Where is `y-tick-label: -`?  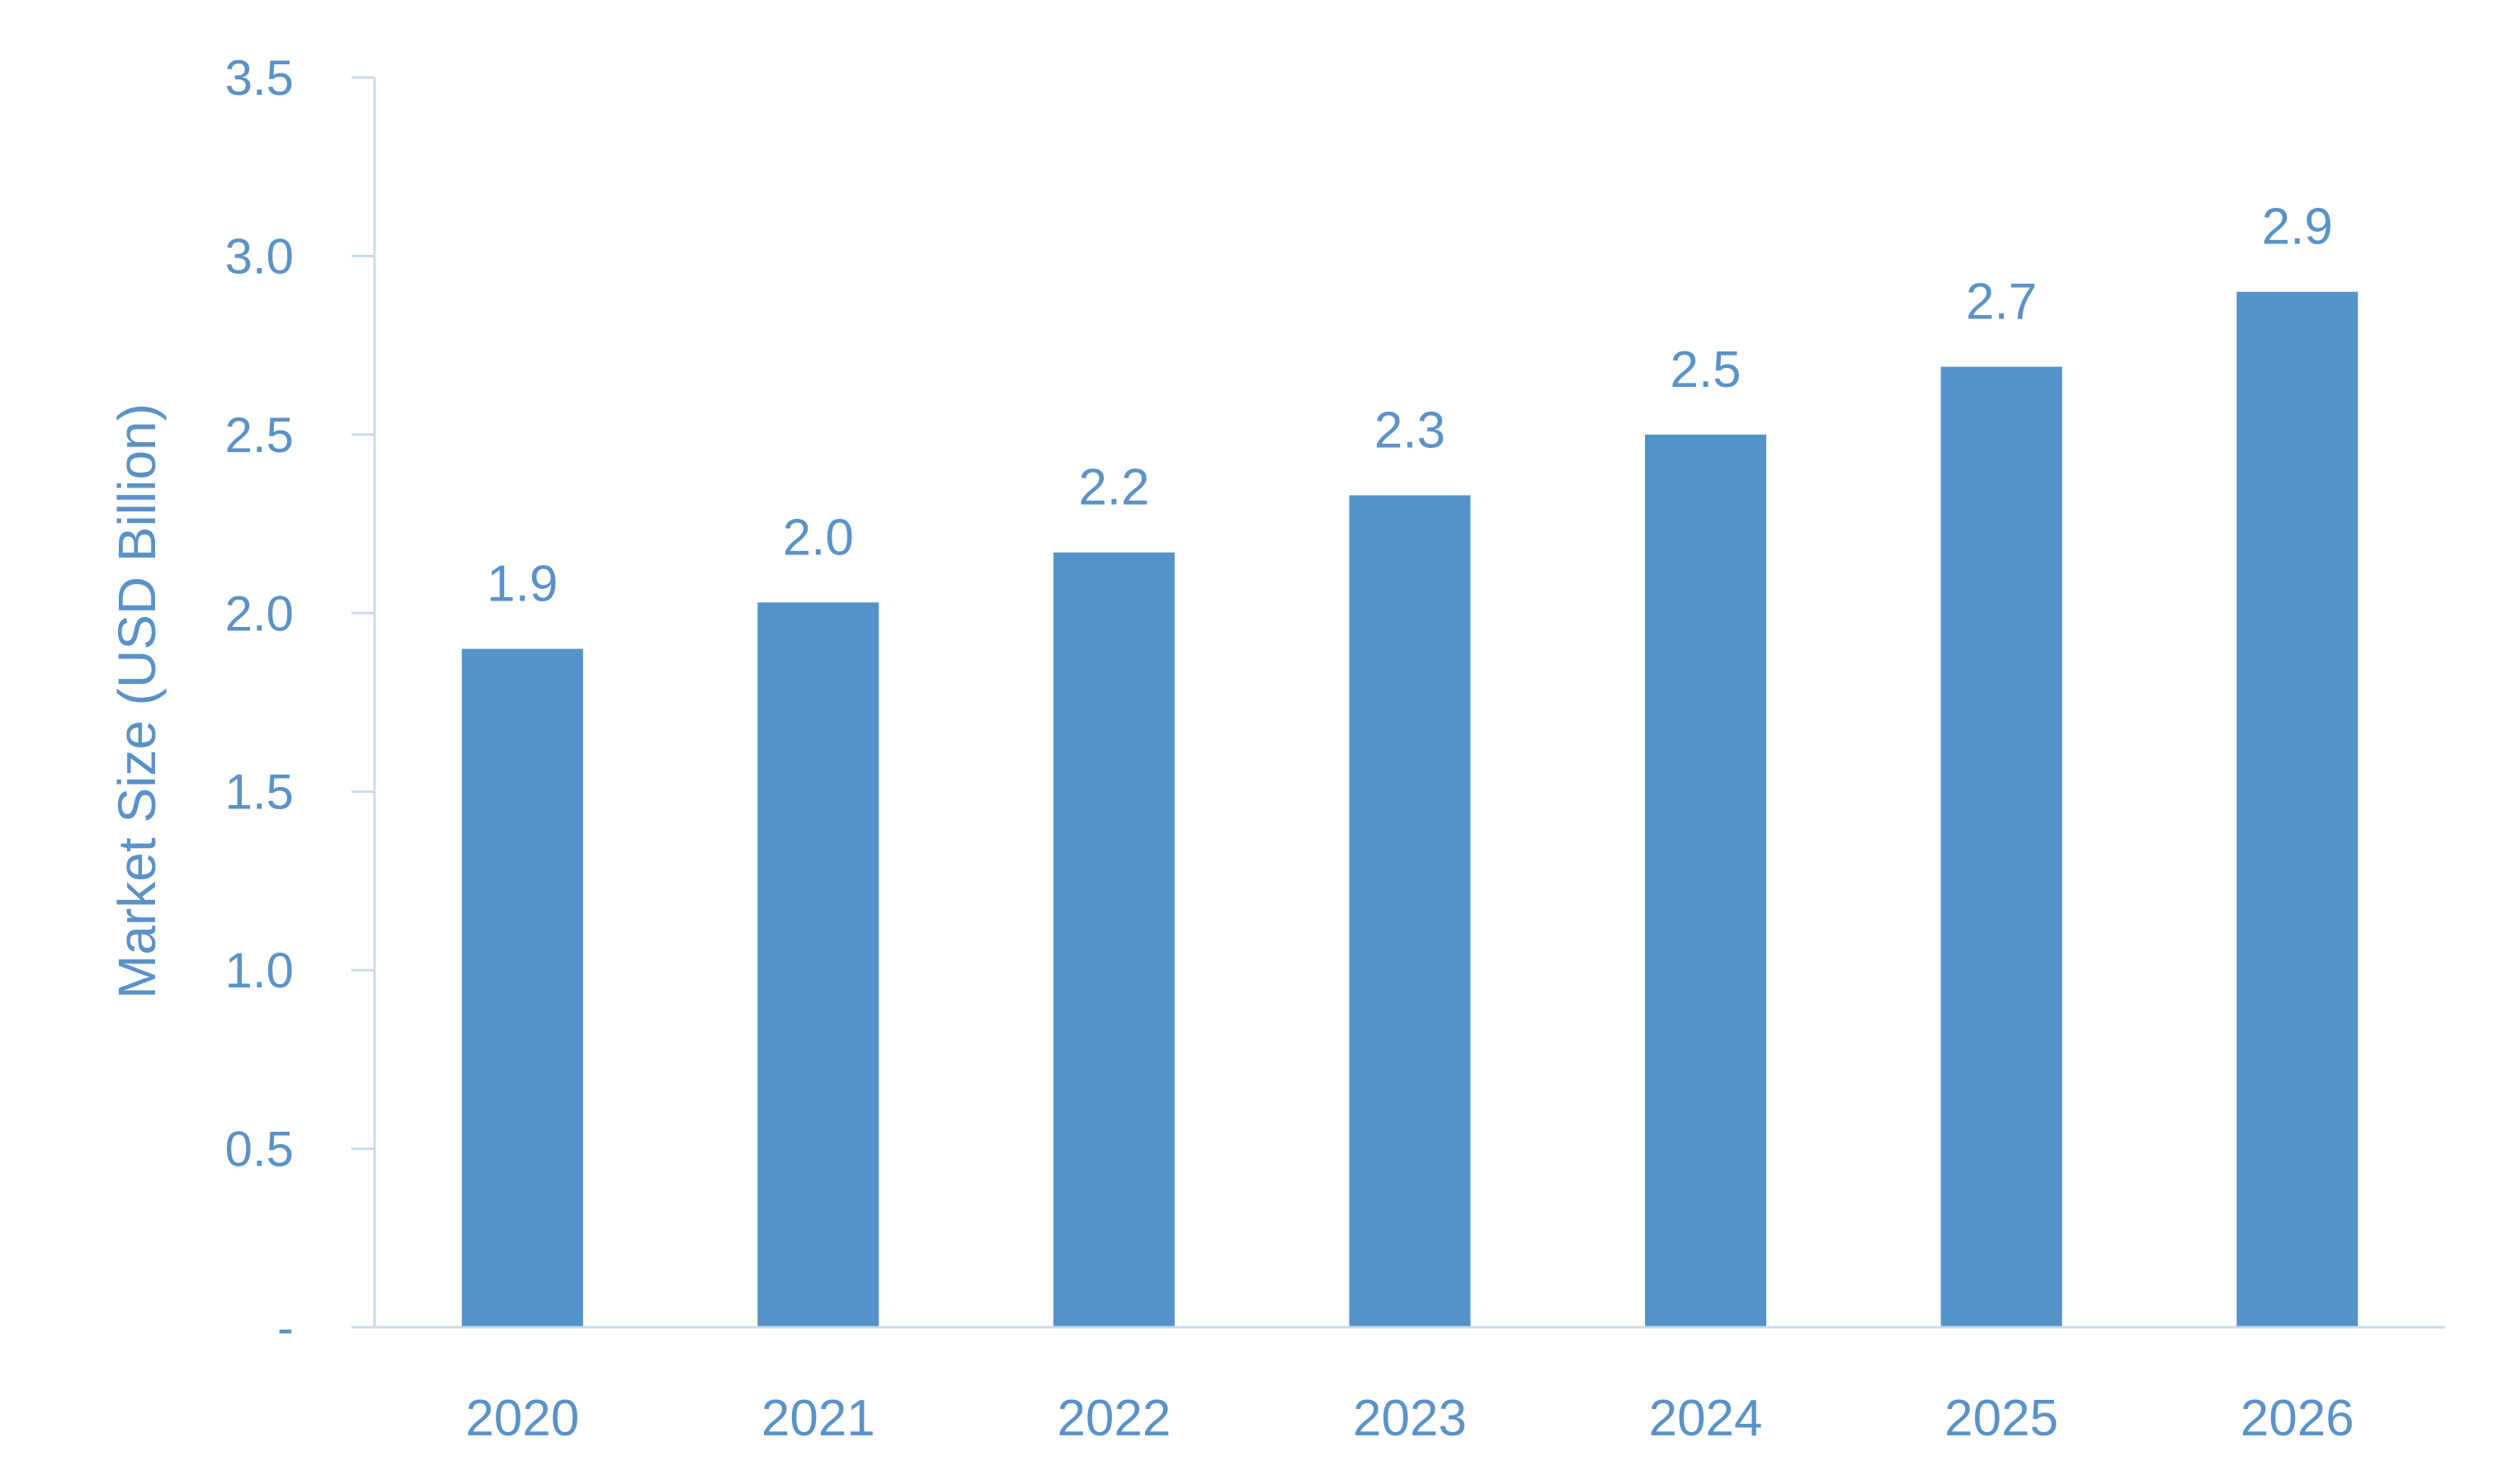
y-tick-label: - is located at coordinates (285, 1327).